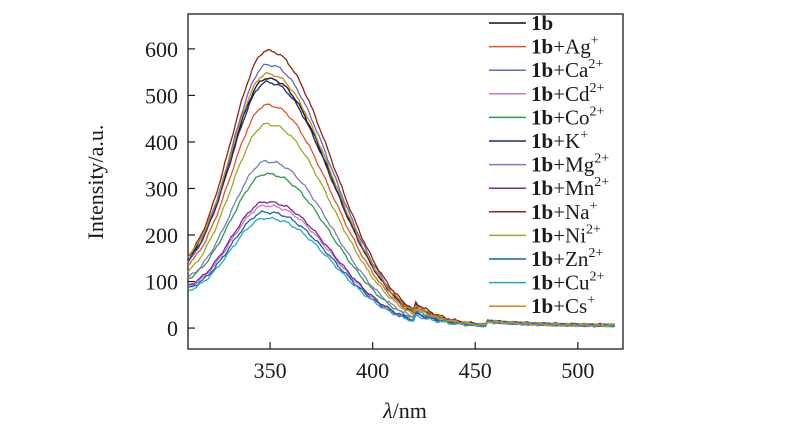 The image size is (800, 442). I want to click on legend-entry-11: 1b+Cu2+, so click(568, 282).